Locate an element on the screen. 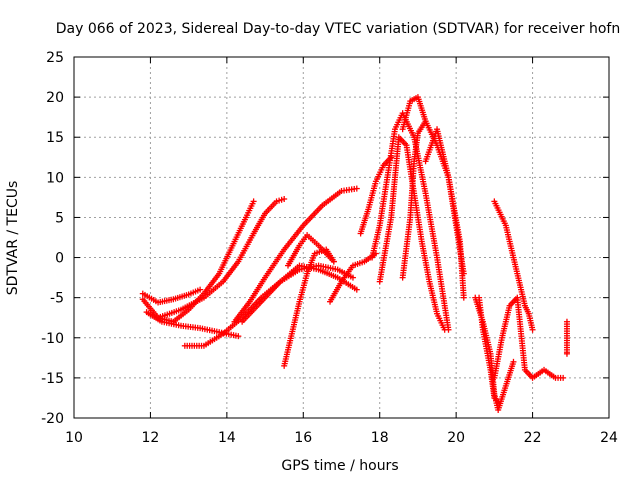  x-tick-label: 18 is located at coordinates (380, 438).